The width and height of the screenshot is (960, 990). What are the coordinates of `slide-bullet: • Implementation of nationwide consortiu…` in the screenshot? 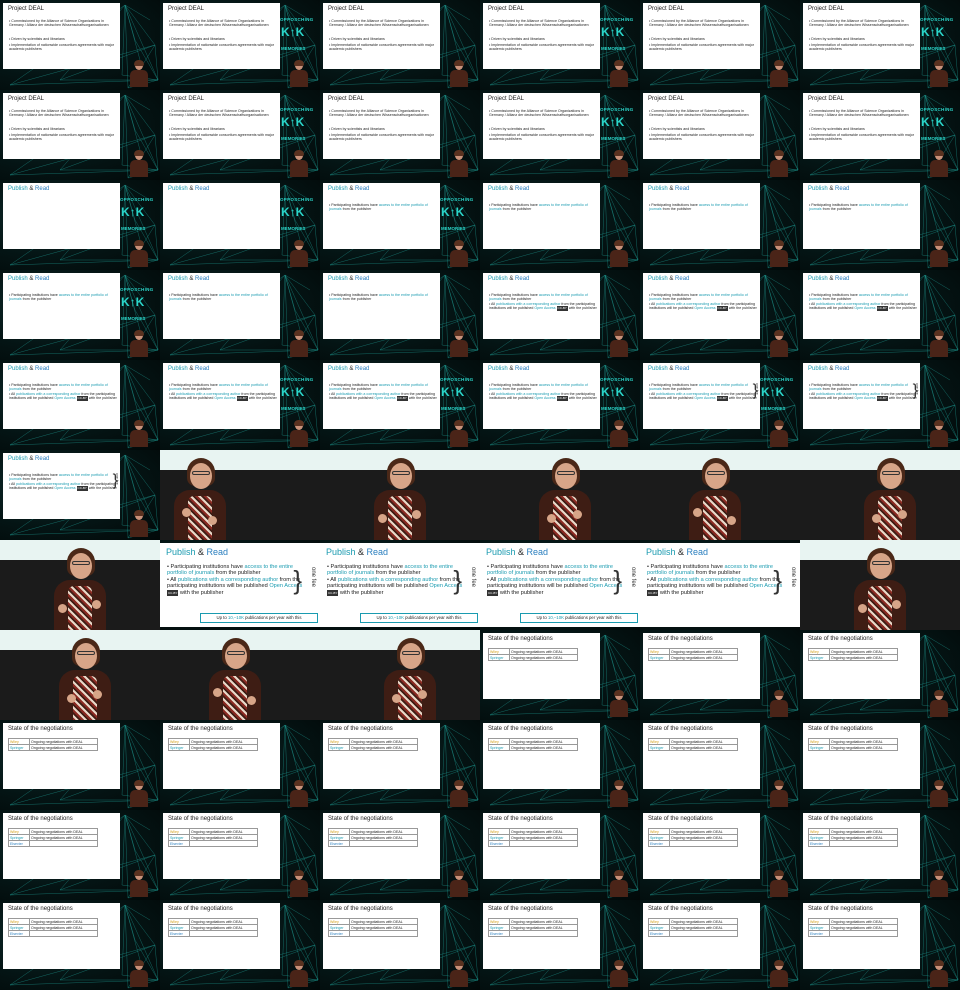 It's located at (221, 47).